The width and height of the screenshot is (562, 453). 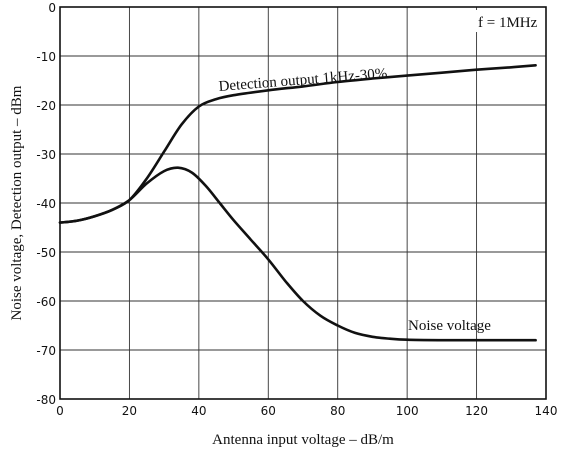 I want to click on y-tick-label: -60, so click(x=46, y=302).